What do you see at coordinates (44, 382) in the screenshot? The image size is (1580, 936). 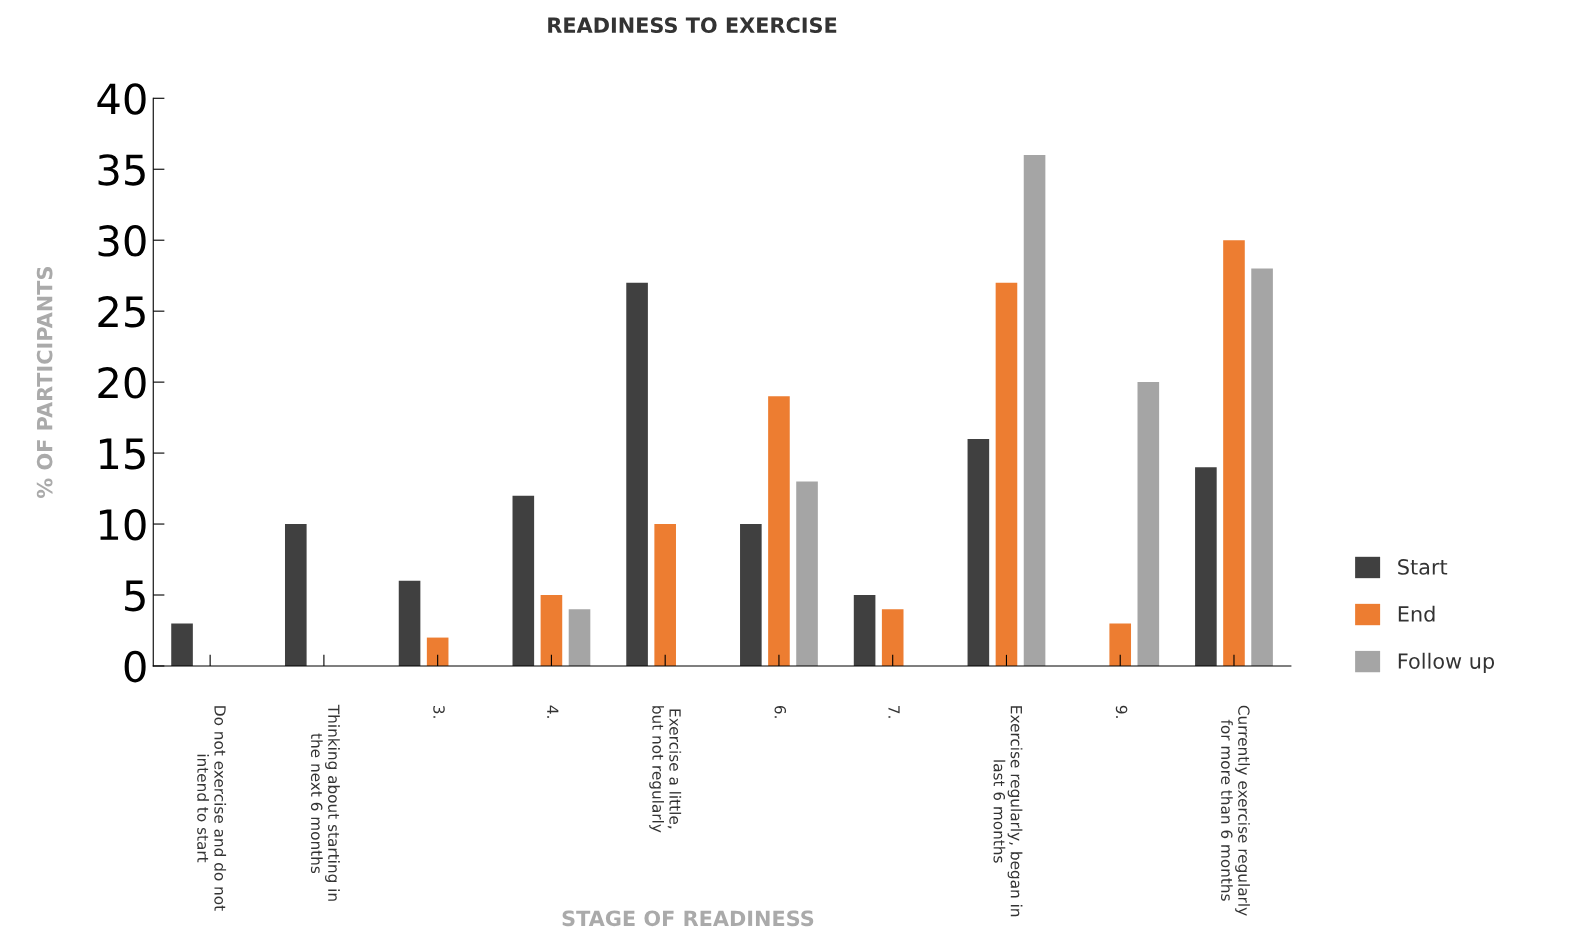 I see `y-axis-title: % OF PARTICIPANTS` at bounding box center [44, 382].